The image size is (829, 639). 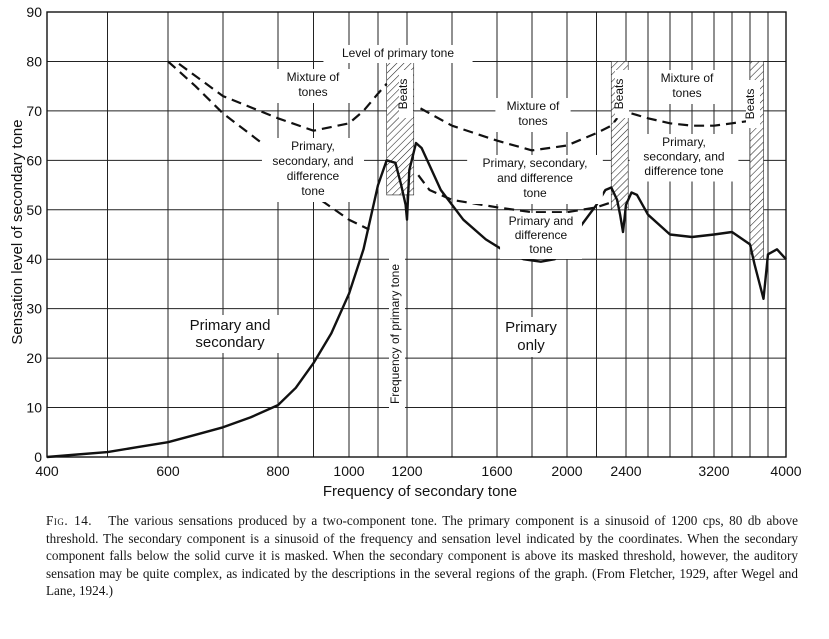 What do you see at coordinates (34, 61) in the screenshot?
I see `y-tick-label: 80` at bounding box center [34, 61].